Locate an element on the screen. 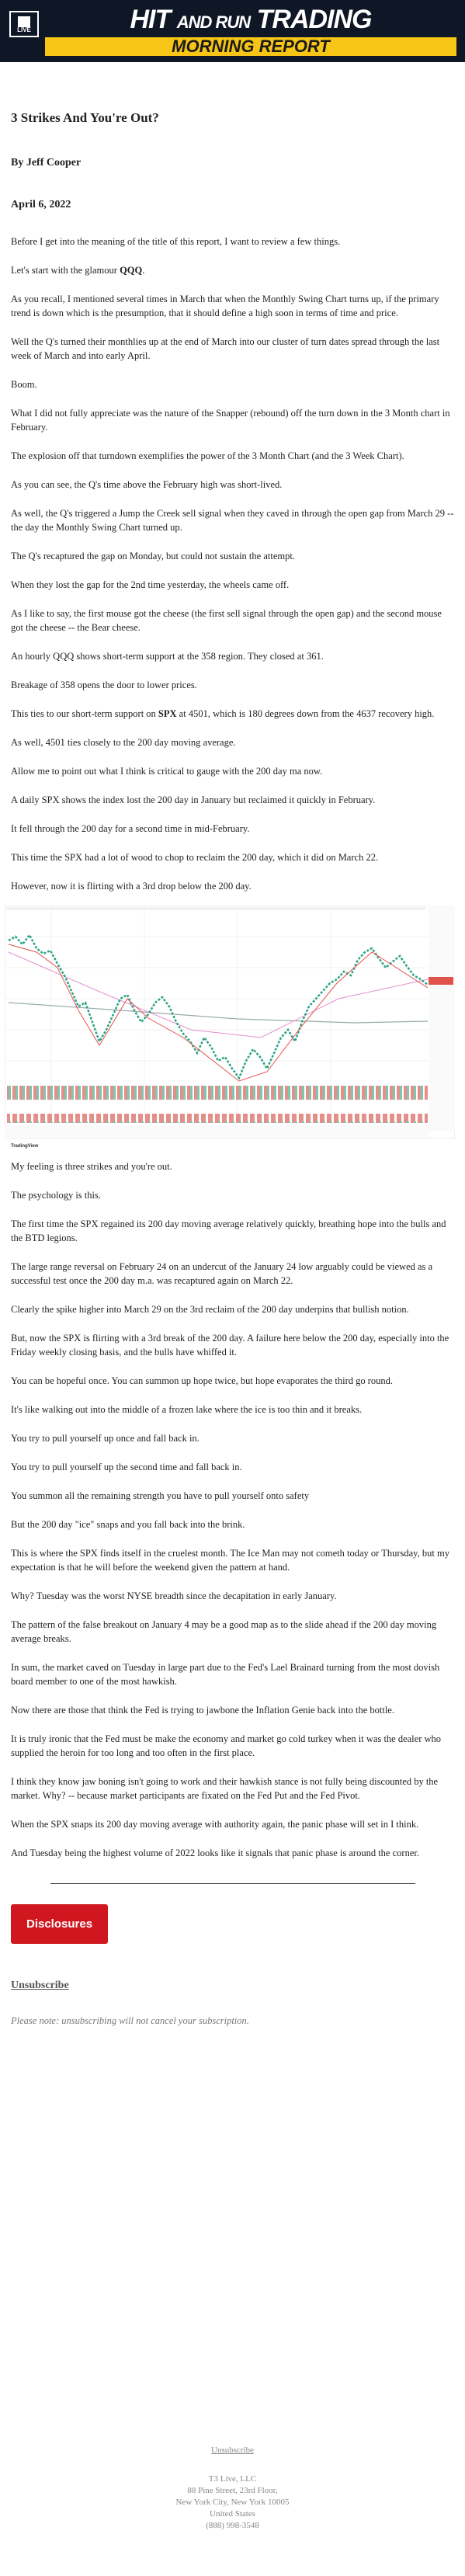  chart-image is located at coordinates (230, 1022).